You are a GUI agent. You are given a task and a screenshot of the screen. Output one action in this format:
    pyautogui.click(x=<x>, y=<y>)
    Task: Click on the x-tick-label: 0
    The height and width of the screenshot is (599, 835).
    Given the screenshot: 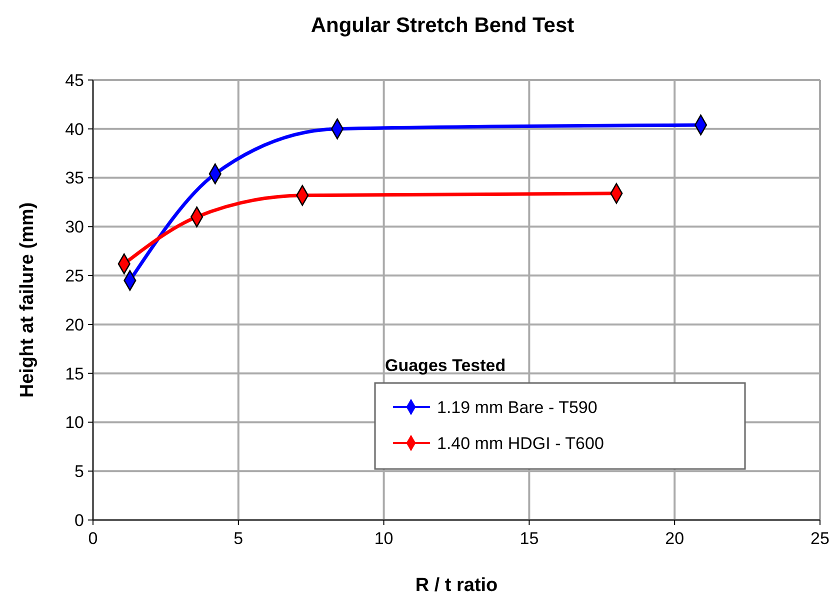 What is the action you would take?
    pyautogui.click(x=93, y=538)
    